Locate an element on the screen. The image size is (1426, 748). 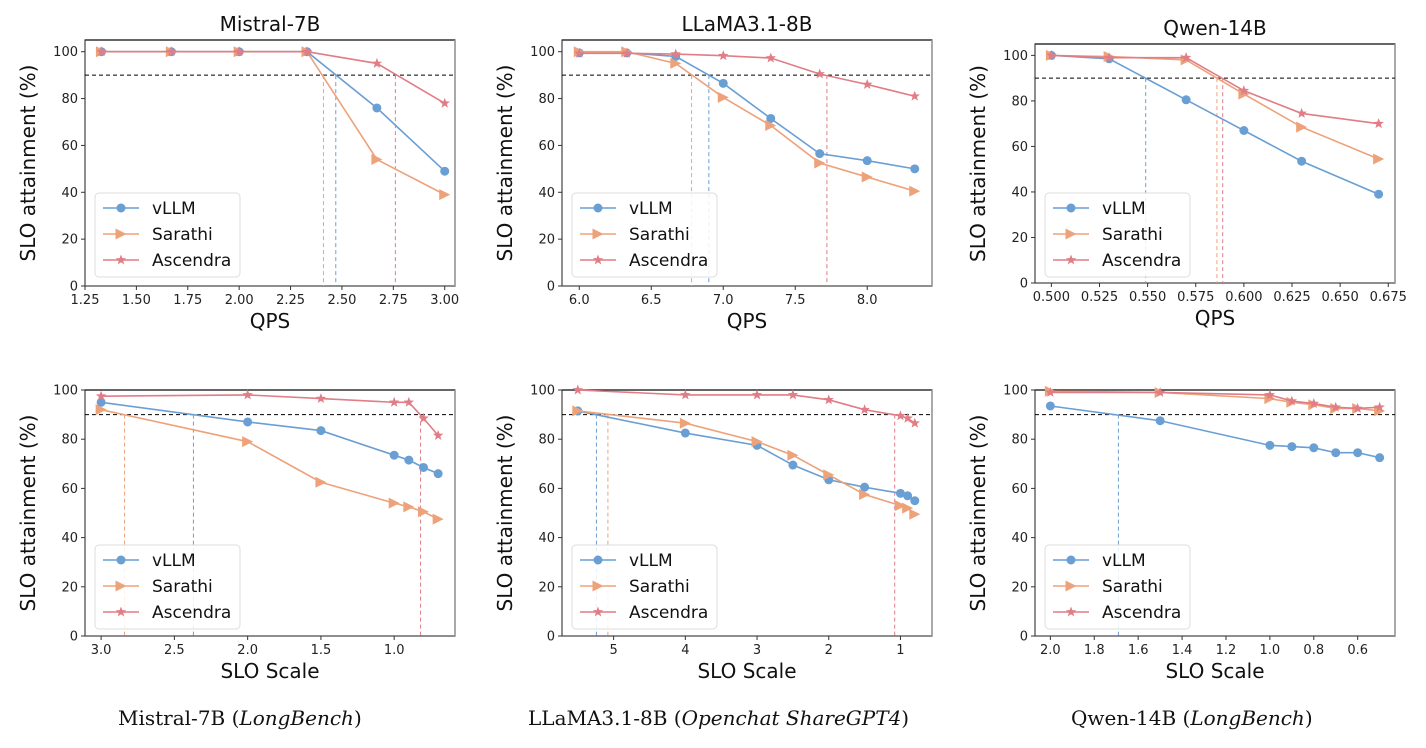
x-tick-label: 2.50 is located at coordinates (341, 300).